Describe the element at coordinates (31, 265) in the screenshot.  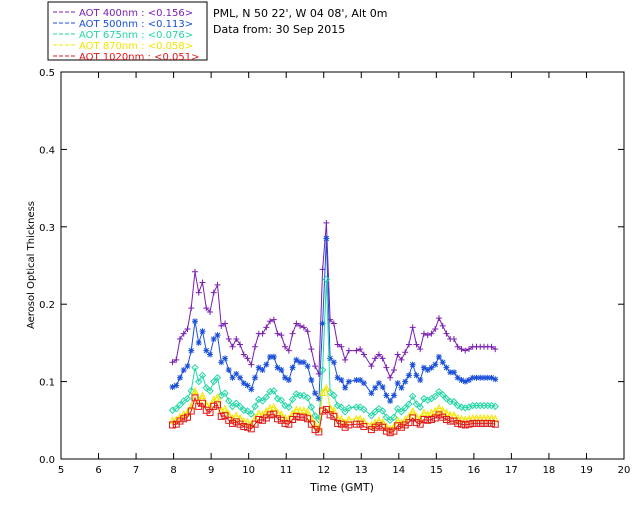
I see `y-axis-label: Aerosol Optical Thickness` at that location.